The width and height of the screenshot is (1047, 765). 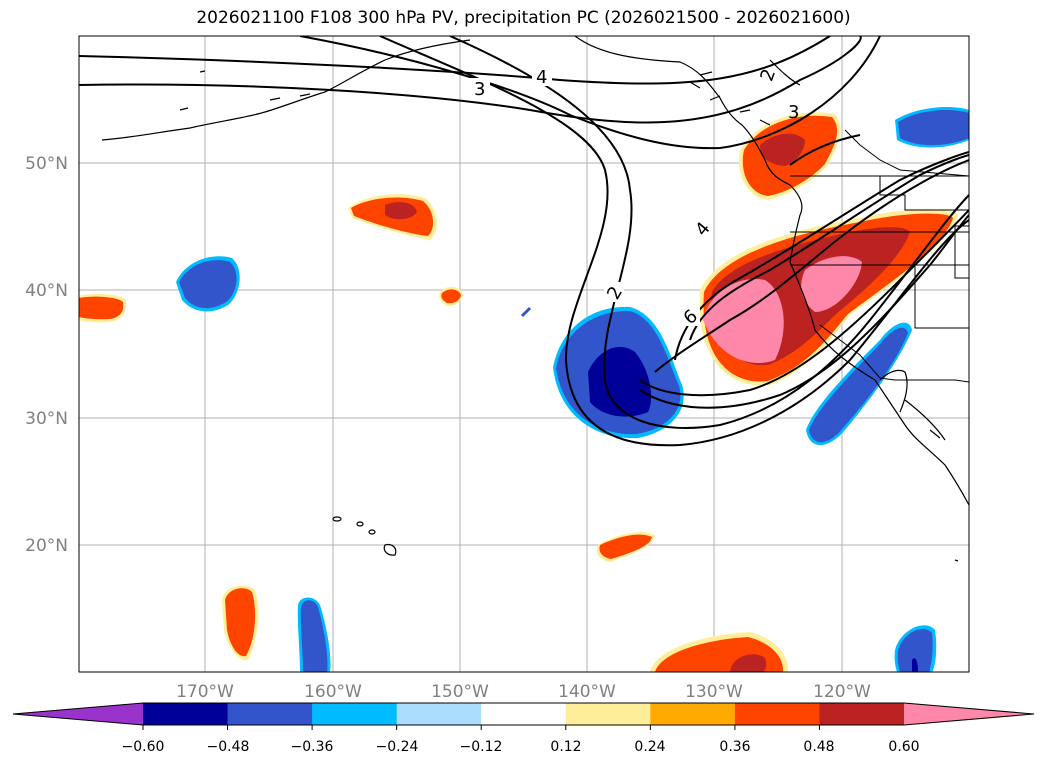 What do you see at coordinates (479, 89) in the screenshot?
I see `contour-label-3: 3` at bounding box center [479, 89].